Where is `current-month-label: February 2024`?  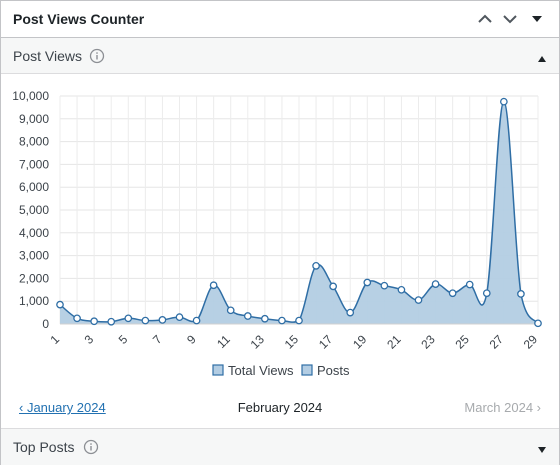 current-month-label: February 2024 is located at coordinates (280, 407).